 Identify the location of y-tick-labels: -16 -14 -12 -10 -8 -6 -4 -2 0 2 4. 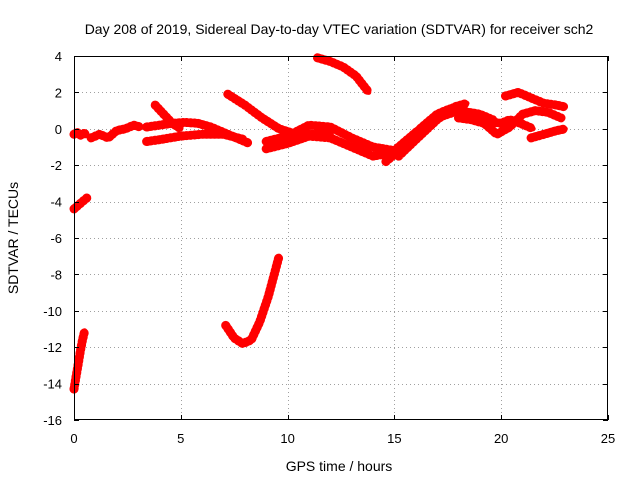
(52, 238).